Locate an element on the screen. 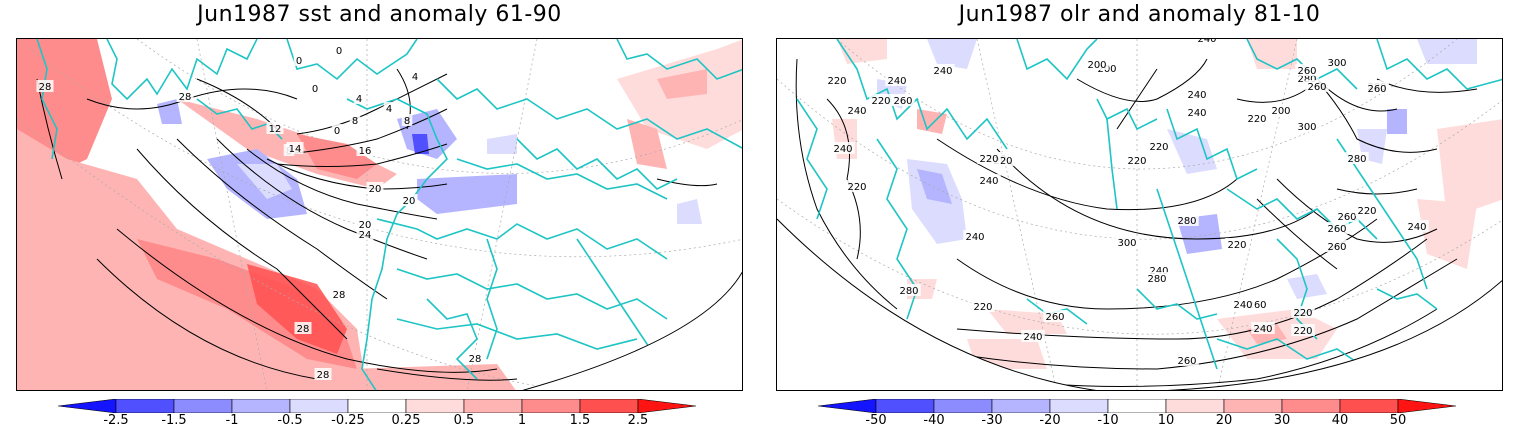 The height and width of the screenshot is (430, 1520). olr-colorbar-tick-label: 30 is located at coordinates (1282, 420).